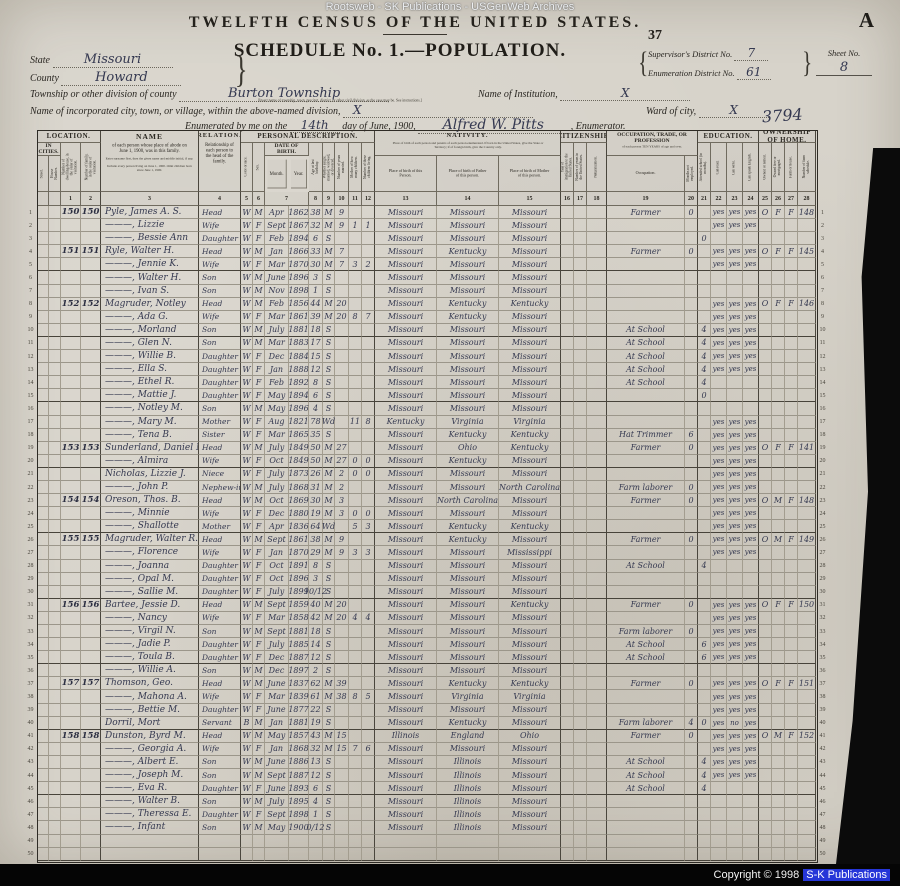 This screenshot has width=900, height=886. Describe the element at coordinates (778, 278) in the screenshot. I see `r6-free-mortgaged` at that location.